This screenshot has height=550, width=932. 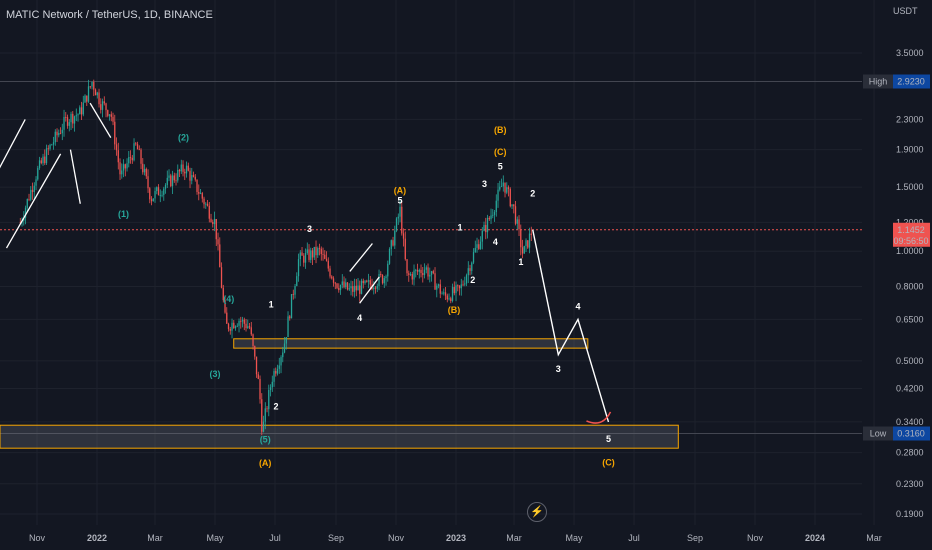 I want to click on y-tick-label: 0.1900, so click(x=910, y=514).